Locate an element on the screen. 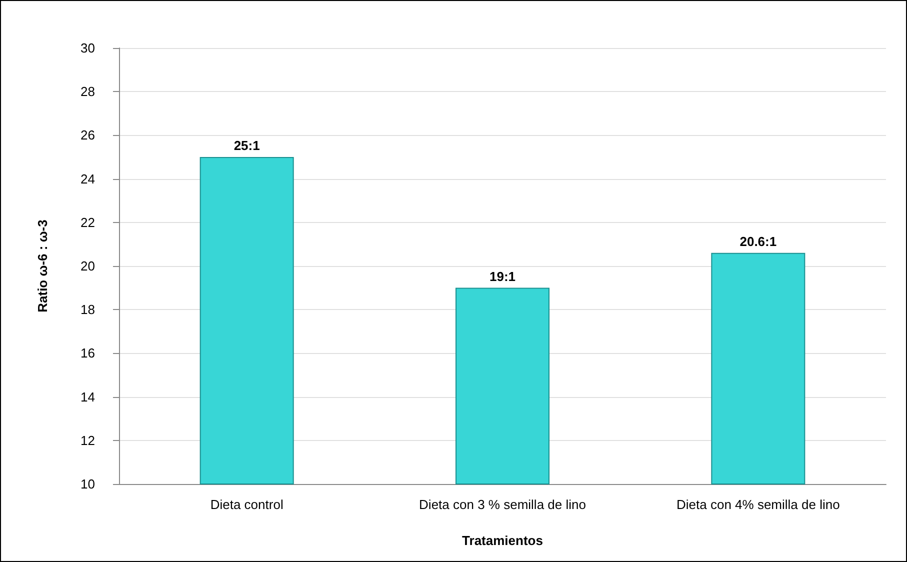  y-tick-label: 14 is located at coordinates (87, 396).